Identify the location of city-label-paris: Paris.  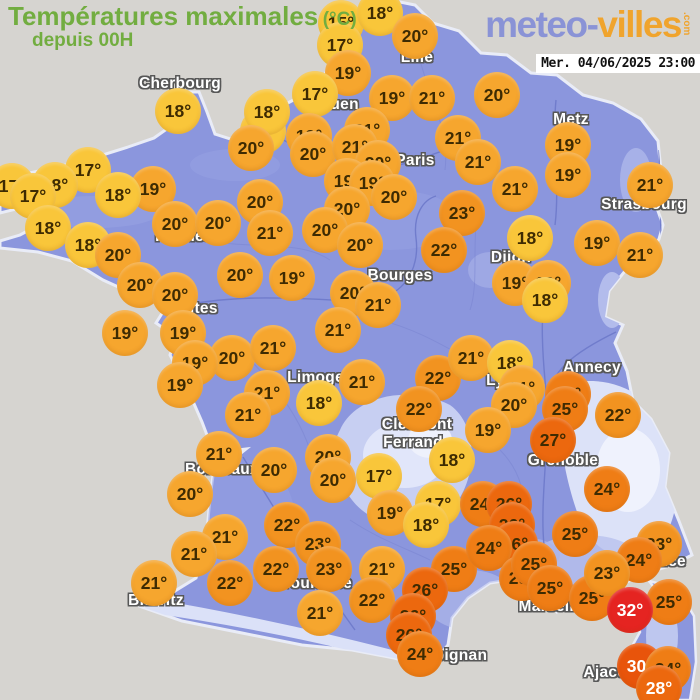
(415, 160).